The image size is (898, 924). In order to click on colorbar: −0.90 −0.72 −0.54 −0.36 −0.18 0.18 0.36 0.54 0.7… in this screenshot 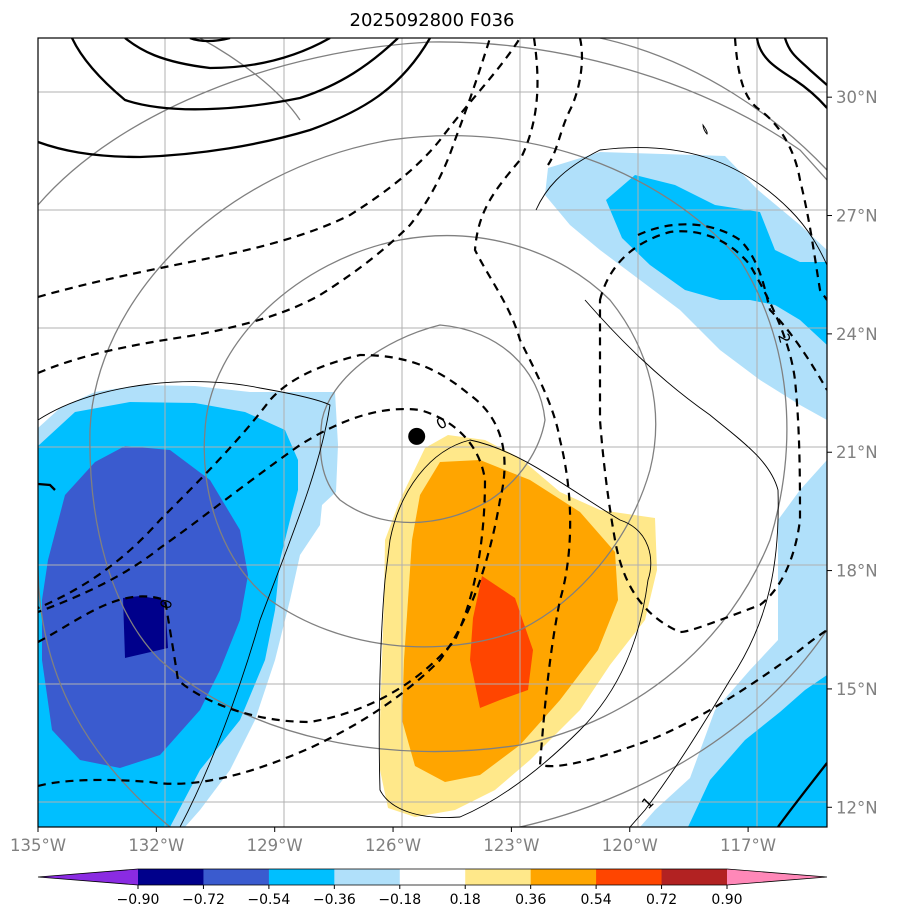, I will do `click(432, 888)`.